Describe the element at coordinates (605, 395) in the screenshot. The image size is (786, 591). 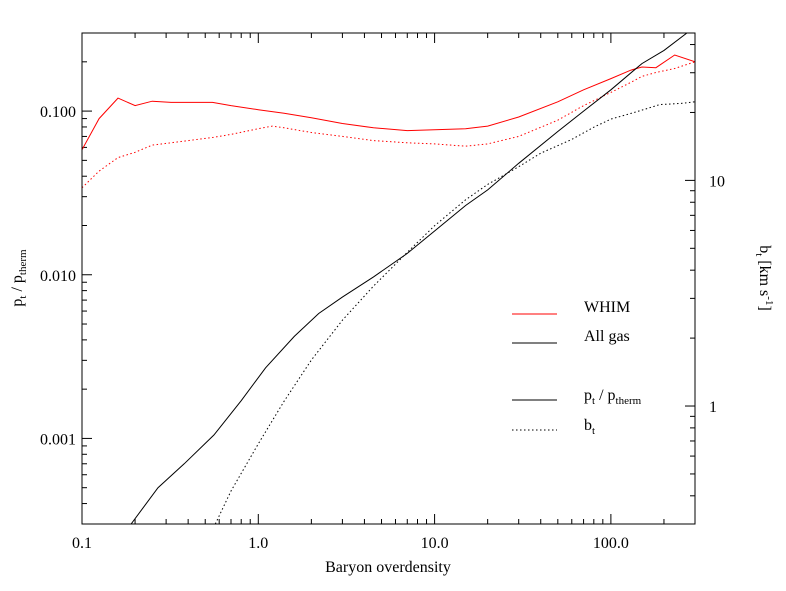
I see `legend-pt-sep: / p` at that location.